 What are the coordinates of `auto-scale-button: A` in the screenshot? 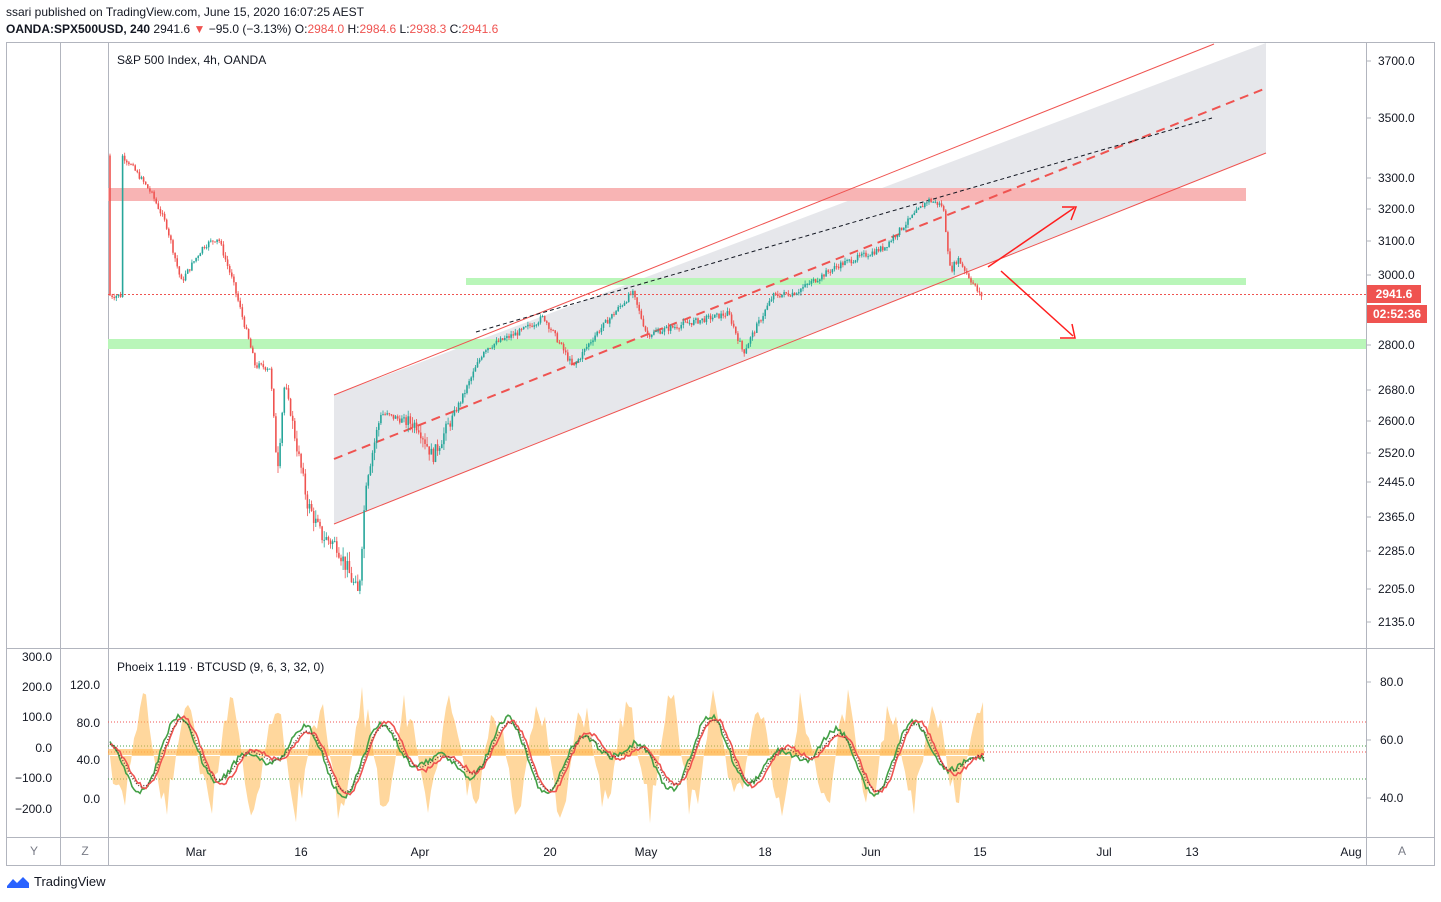 It's located at (1402, 851).